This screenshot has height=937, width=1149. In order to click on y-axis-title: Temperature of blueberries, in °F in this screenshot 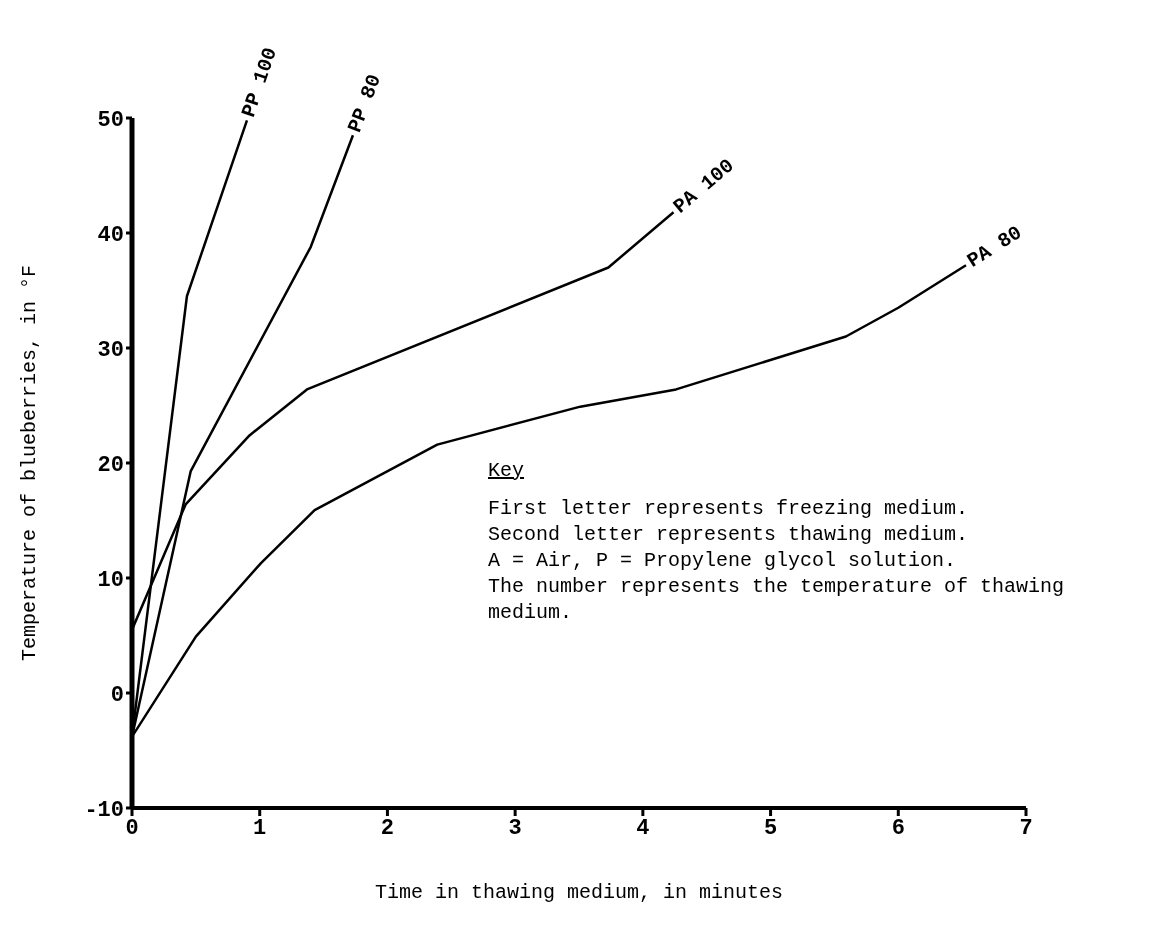, I will do `click(30, 463)`.